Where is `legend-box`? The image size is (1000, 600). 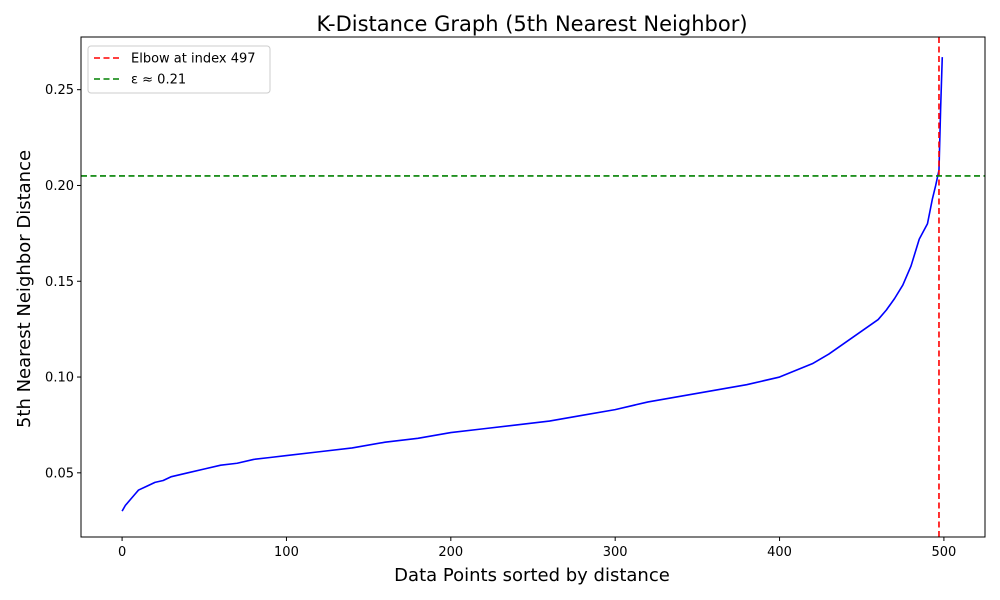
legend-box is located at coordinates (179, 69).